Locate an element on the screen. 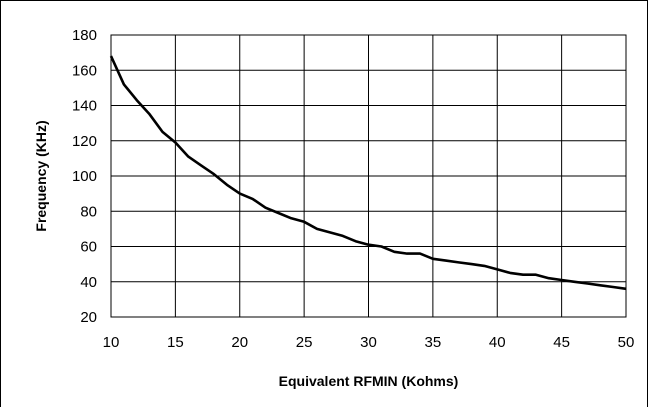  x-tick-label: 40 is located at coordinates (497, 342).